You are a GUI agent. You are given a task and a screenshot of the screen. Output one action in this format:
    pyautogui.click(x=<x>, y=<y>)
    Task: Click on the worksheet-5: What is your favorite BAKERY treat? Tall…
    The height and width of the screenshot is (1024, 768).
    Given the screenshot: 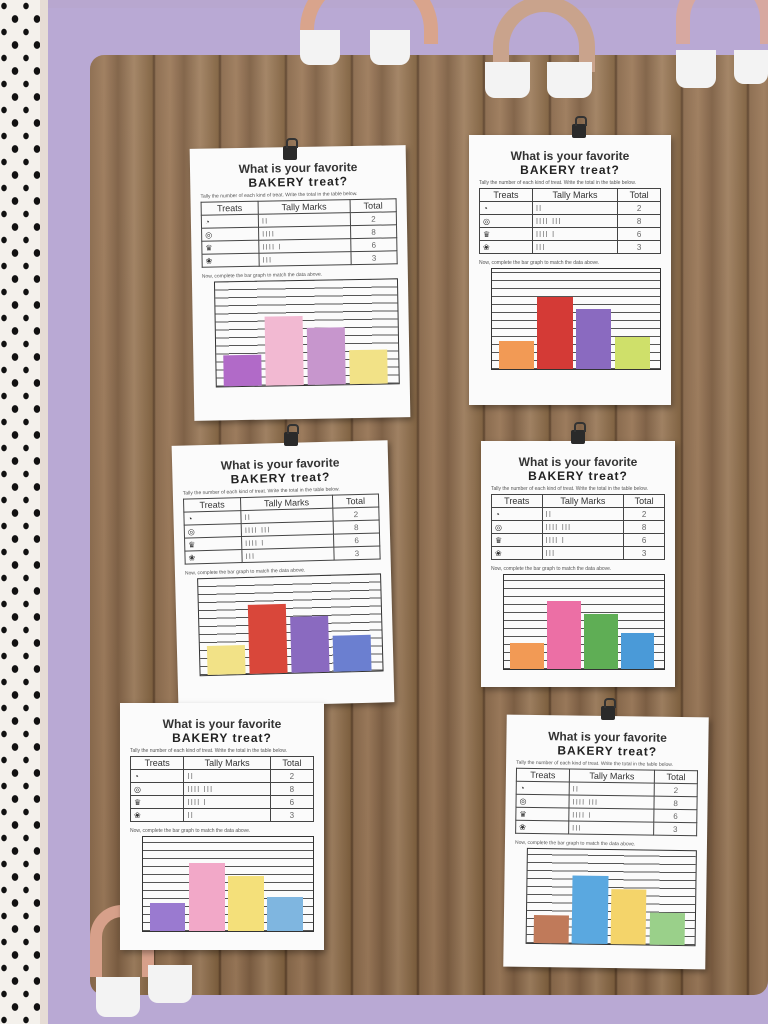 What is the action you would take?
    pyautogui.click(x=222, y=826)
    